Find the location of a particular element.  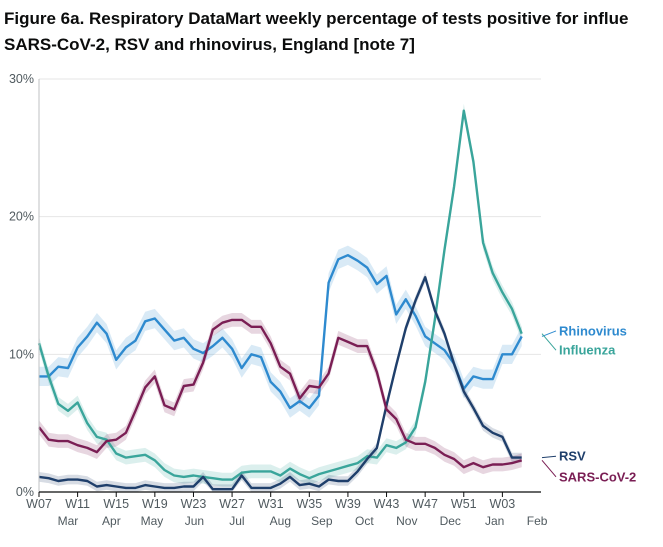

x-tick-label: W35 is located at coordinates (309, 504).